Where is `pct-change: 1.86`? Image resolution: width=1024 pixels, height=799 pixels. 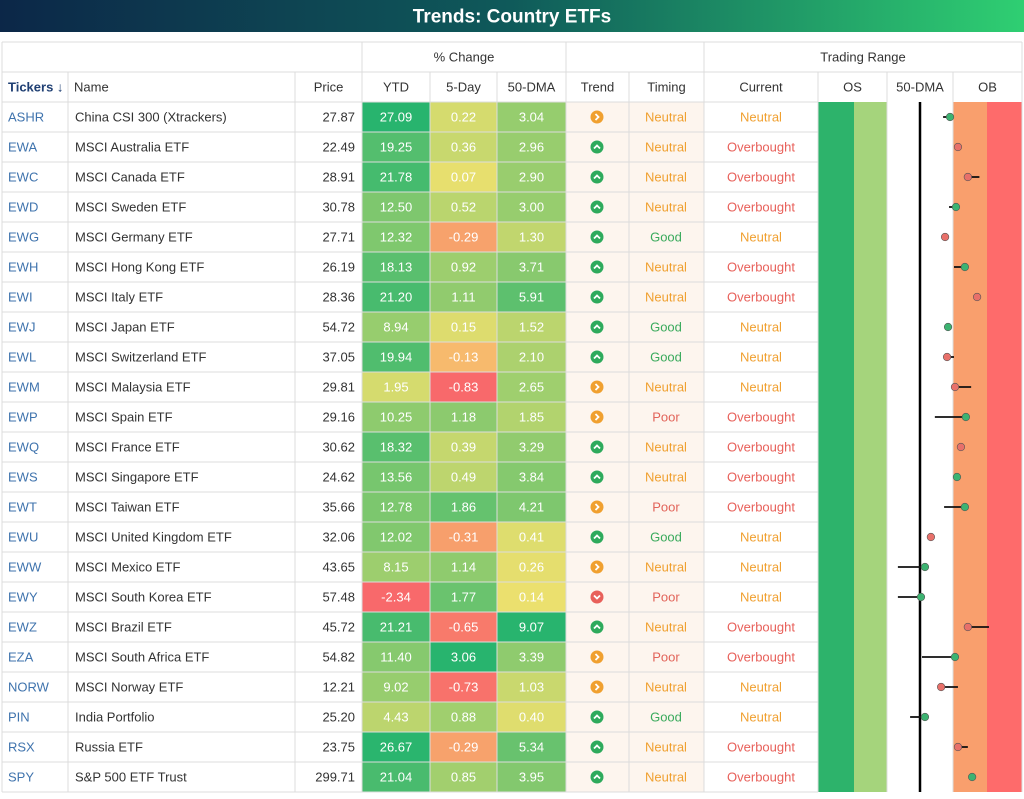 pct-change: 1.86 is located at coordinates (463, 507).